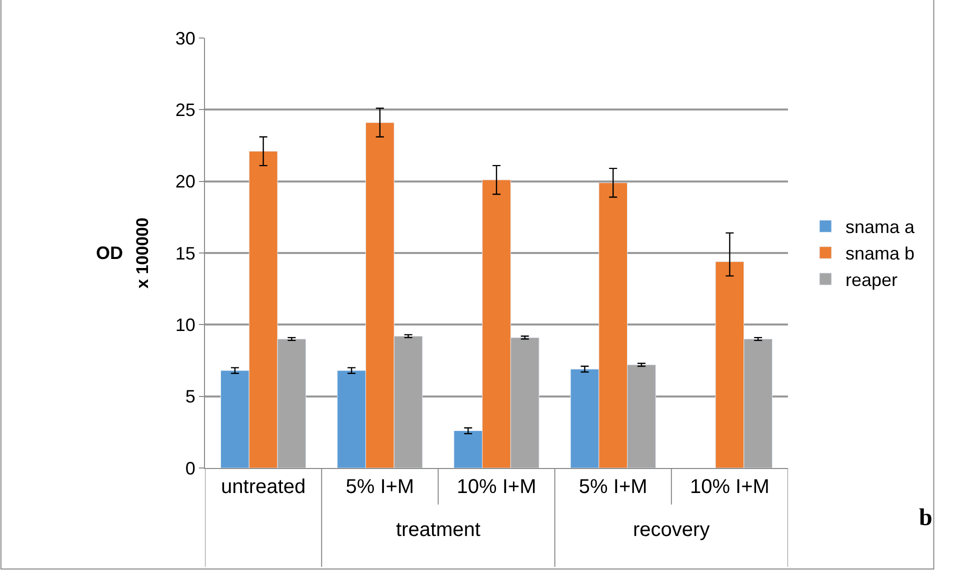 The image size is (959, 577). Describe the element at coordinates (190, 396) in the screenshot. I see `y-tick-label: 5` at that location.